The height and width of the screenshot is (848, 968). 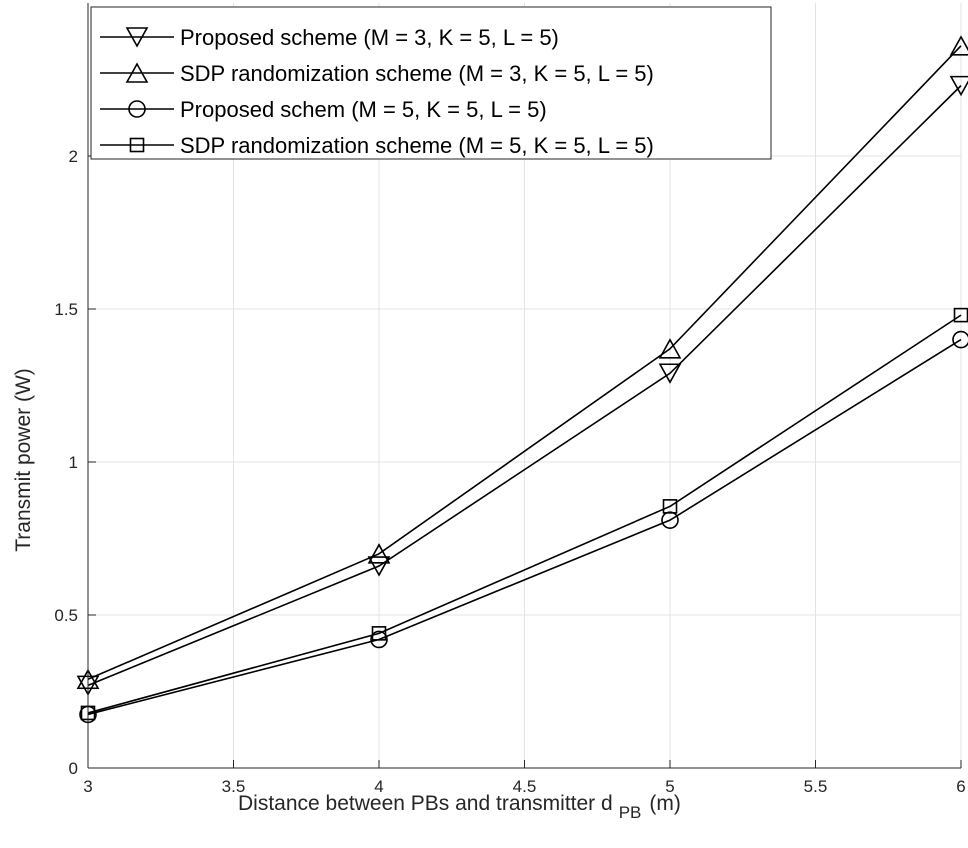 What do you see at coordinates (87, 786) in the screenshot?
I see `x-tick-label: 3` at bounding box center [87, 786].